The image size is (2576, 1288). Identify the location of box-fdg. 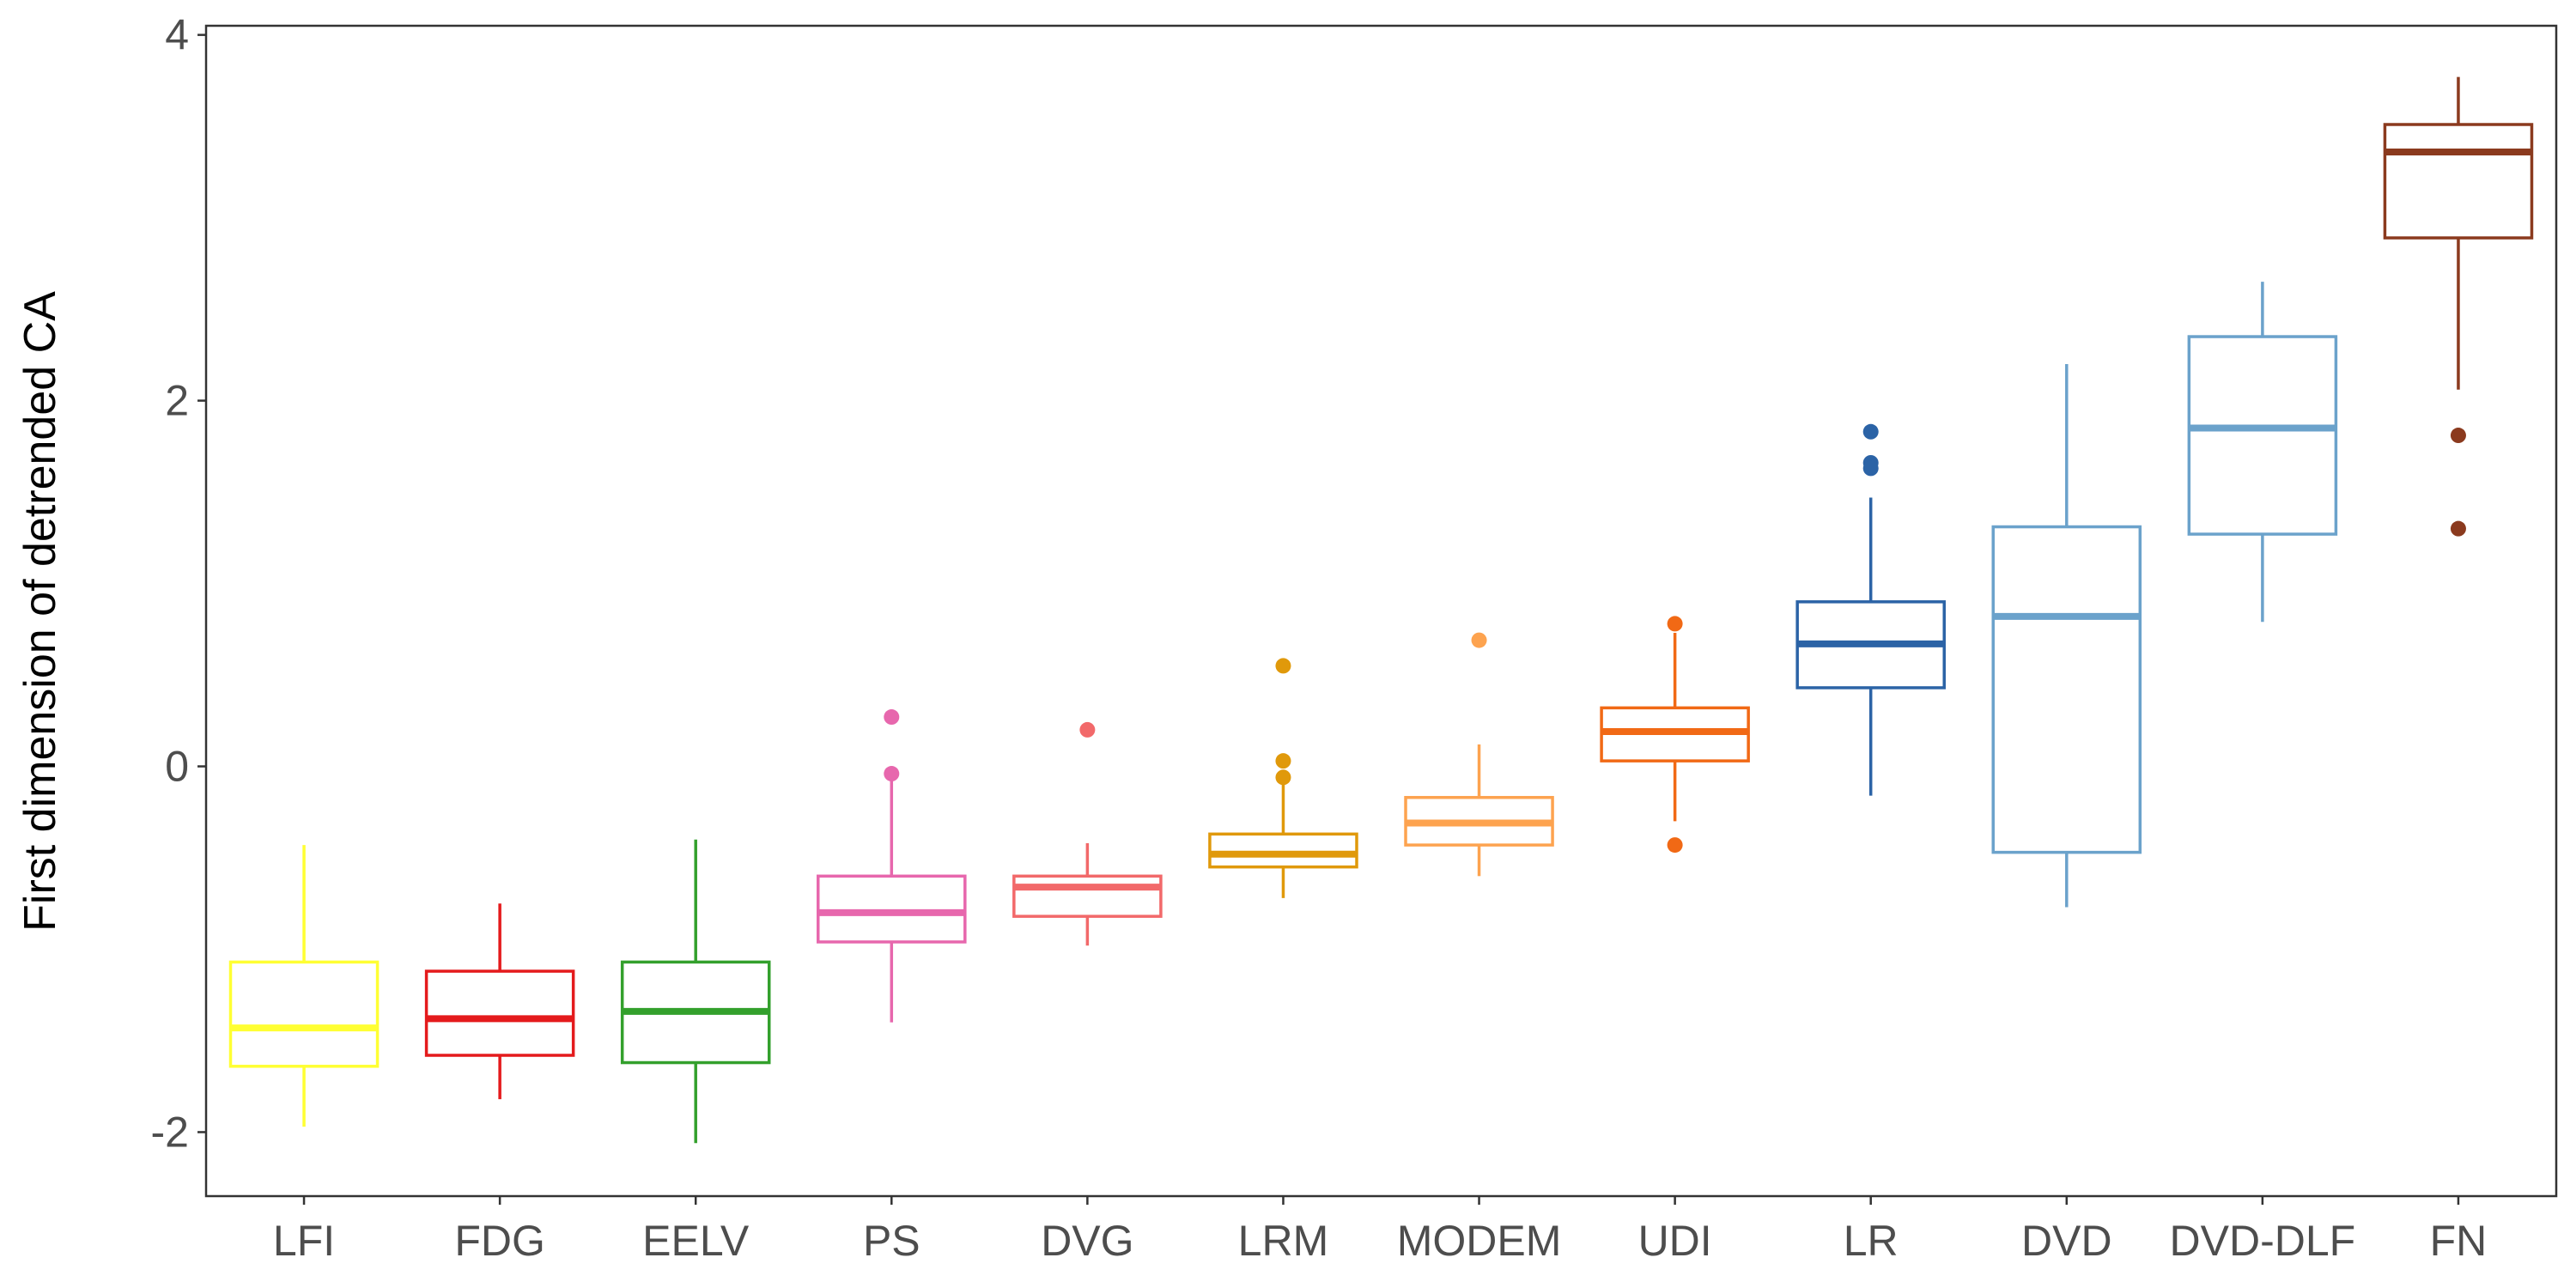
(499, 1002).